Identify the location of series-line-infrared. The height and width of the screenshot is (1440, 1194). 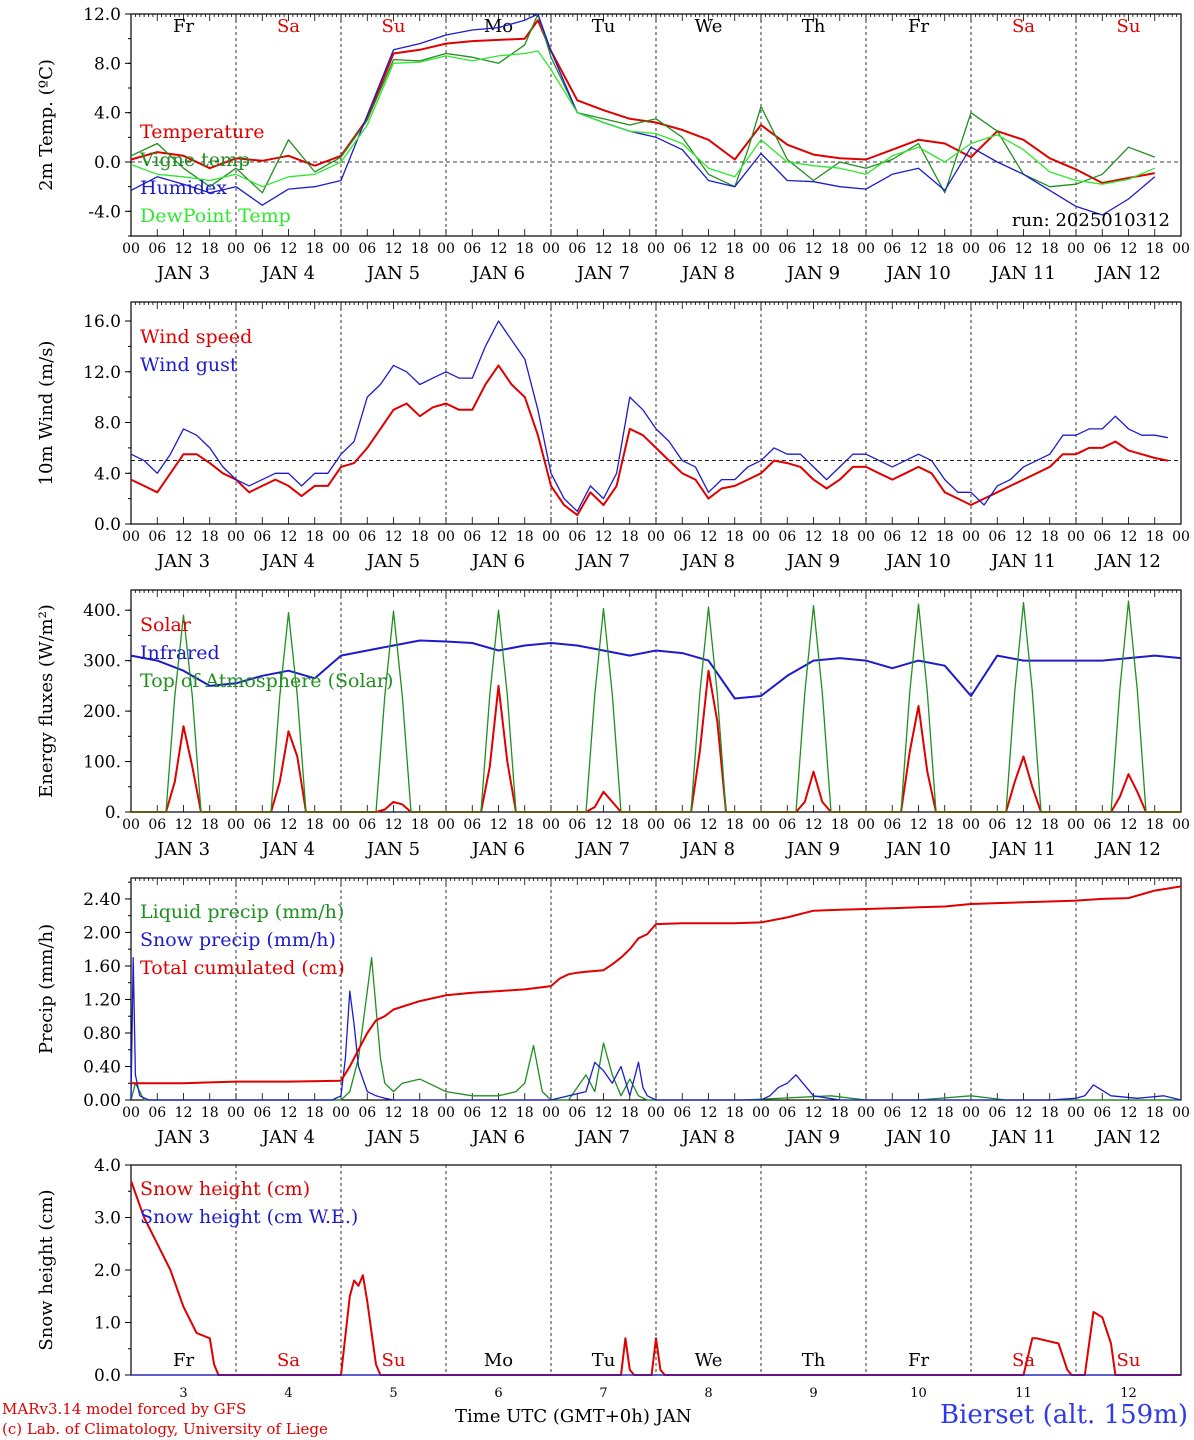
(656, 669).